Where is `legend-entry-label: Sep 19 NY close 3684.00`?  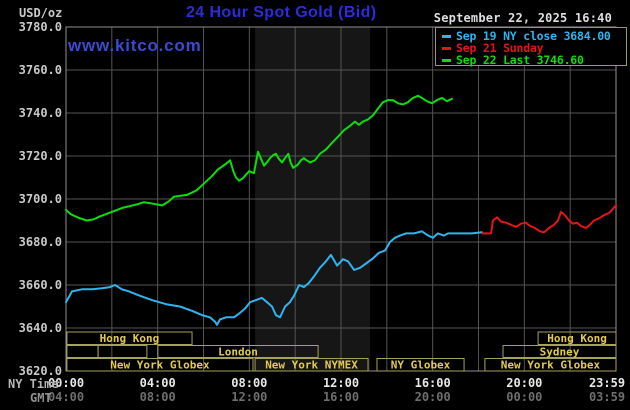 legend-entry-label: Sep 19 NY close 3684.00 is located at coordinates (533, 36).